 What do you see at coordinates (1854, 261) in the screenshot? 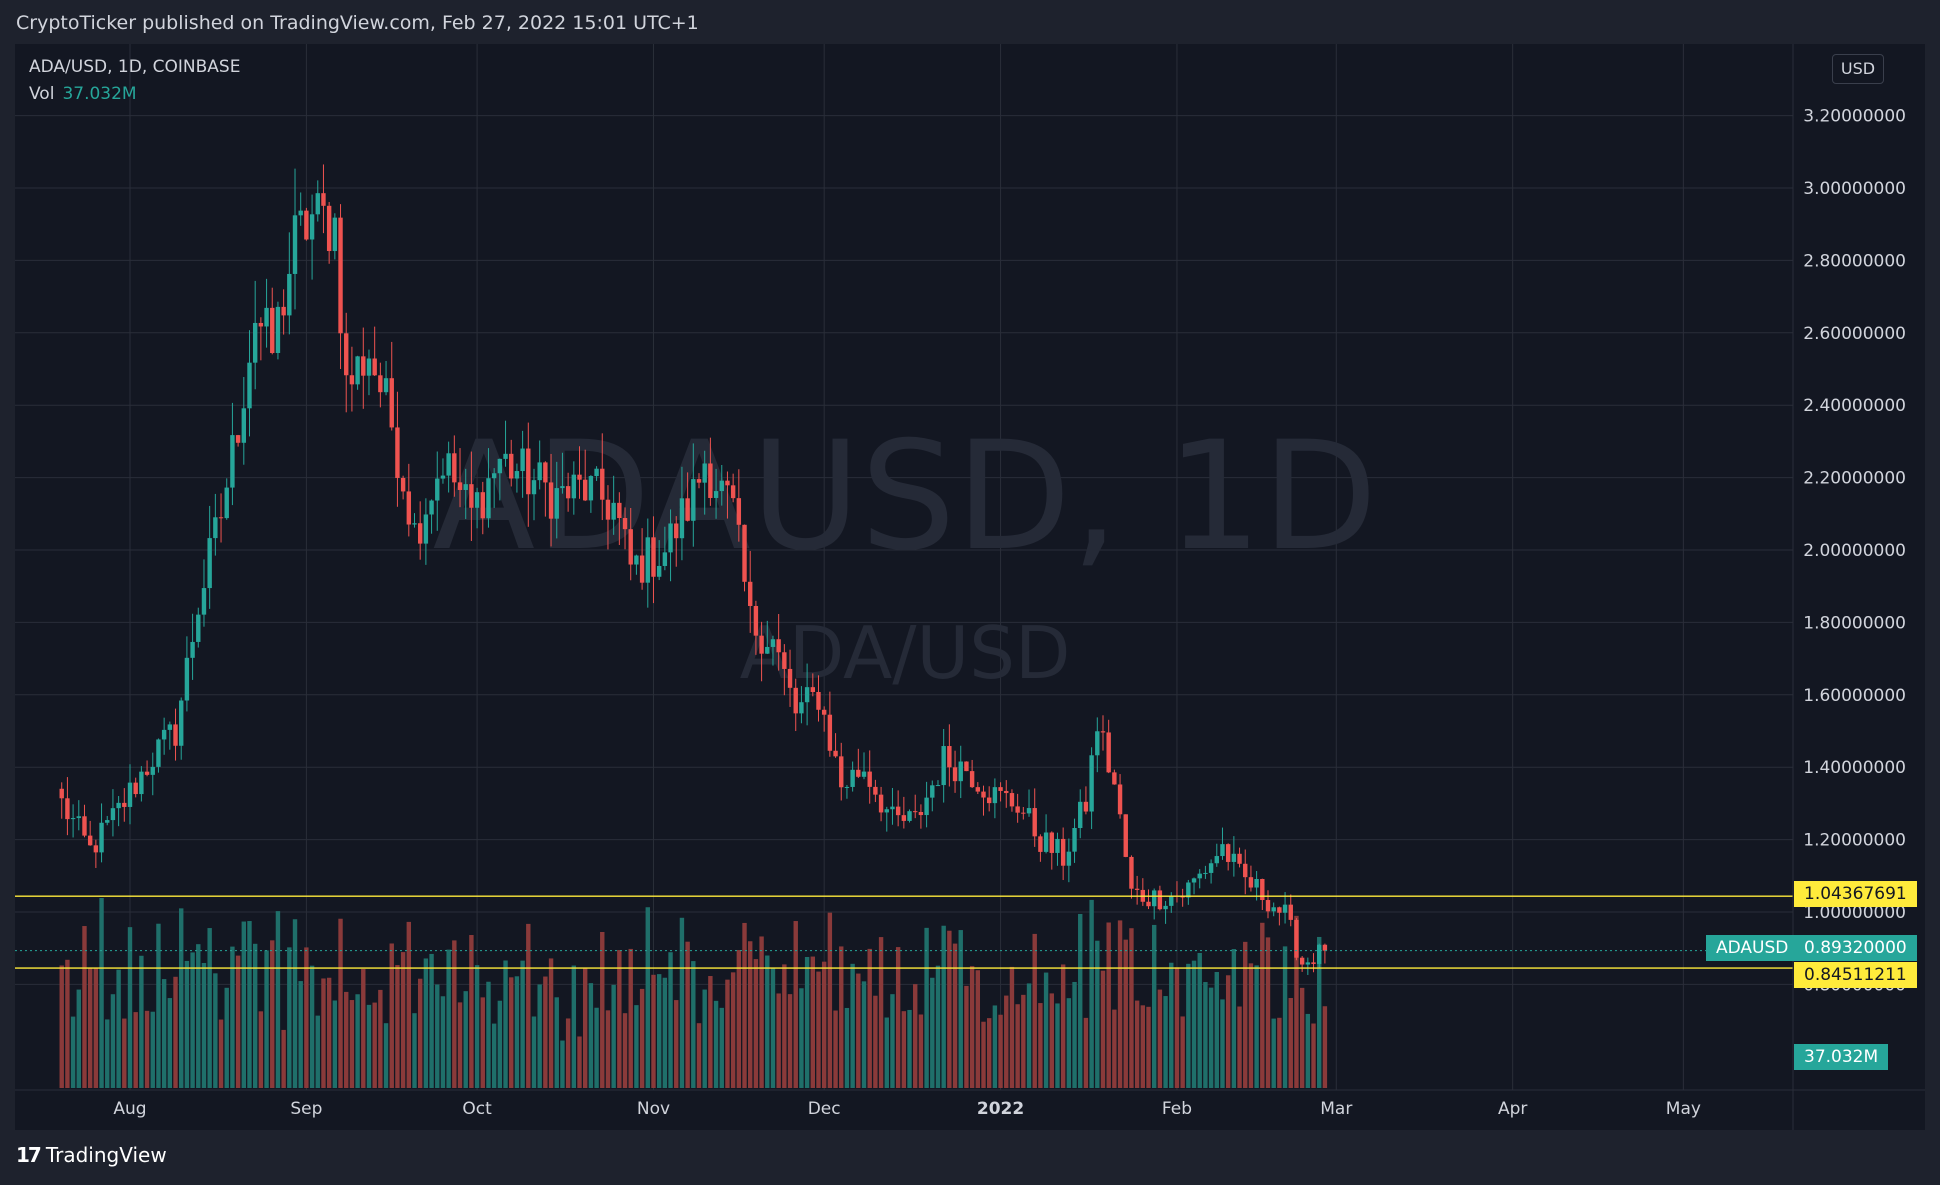
I see `y-tick-label: 2.80000000` at bounding box center [1854, 261].